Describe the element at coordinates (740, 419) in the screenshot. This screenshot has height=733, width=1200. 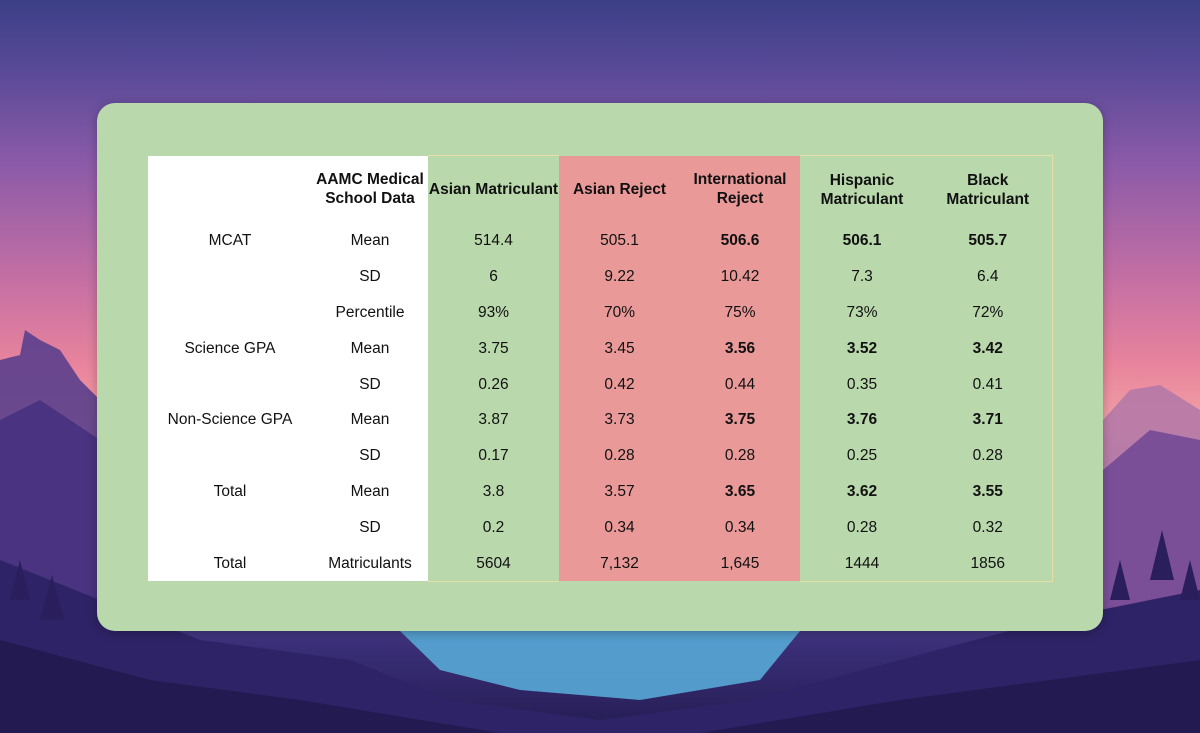
I see `cell-international-reject: 3.75` at that location.